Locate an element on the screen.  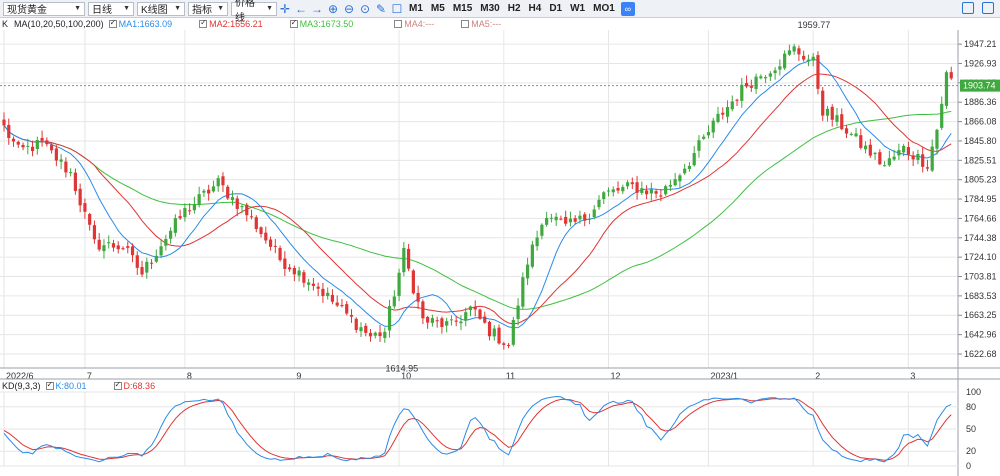
period-button-m15: M15 is located at coordinates (462, 8).